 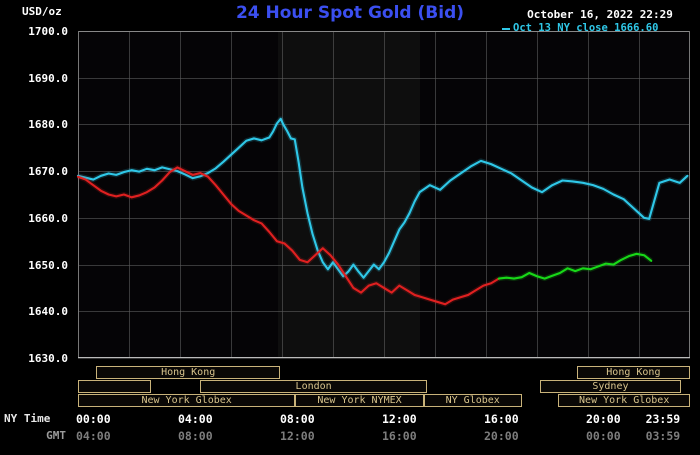 I want to click on x-tick-gmt: 08:00, so click(x=195, y=436).